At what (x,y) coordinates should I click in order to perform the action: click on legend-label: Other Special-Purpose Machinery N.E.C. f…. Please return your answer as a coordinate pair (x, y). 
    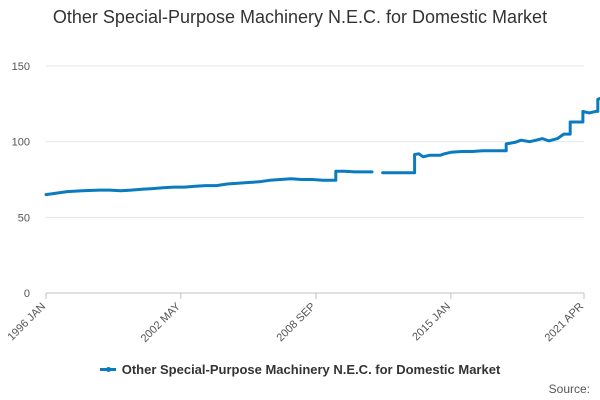
    Looking at the image, I should click on (311, 369).